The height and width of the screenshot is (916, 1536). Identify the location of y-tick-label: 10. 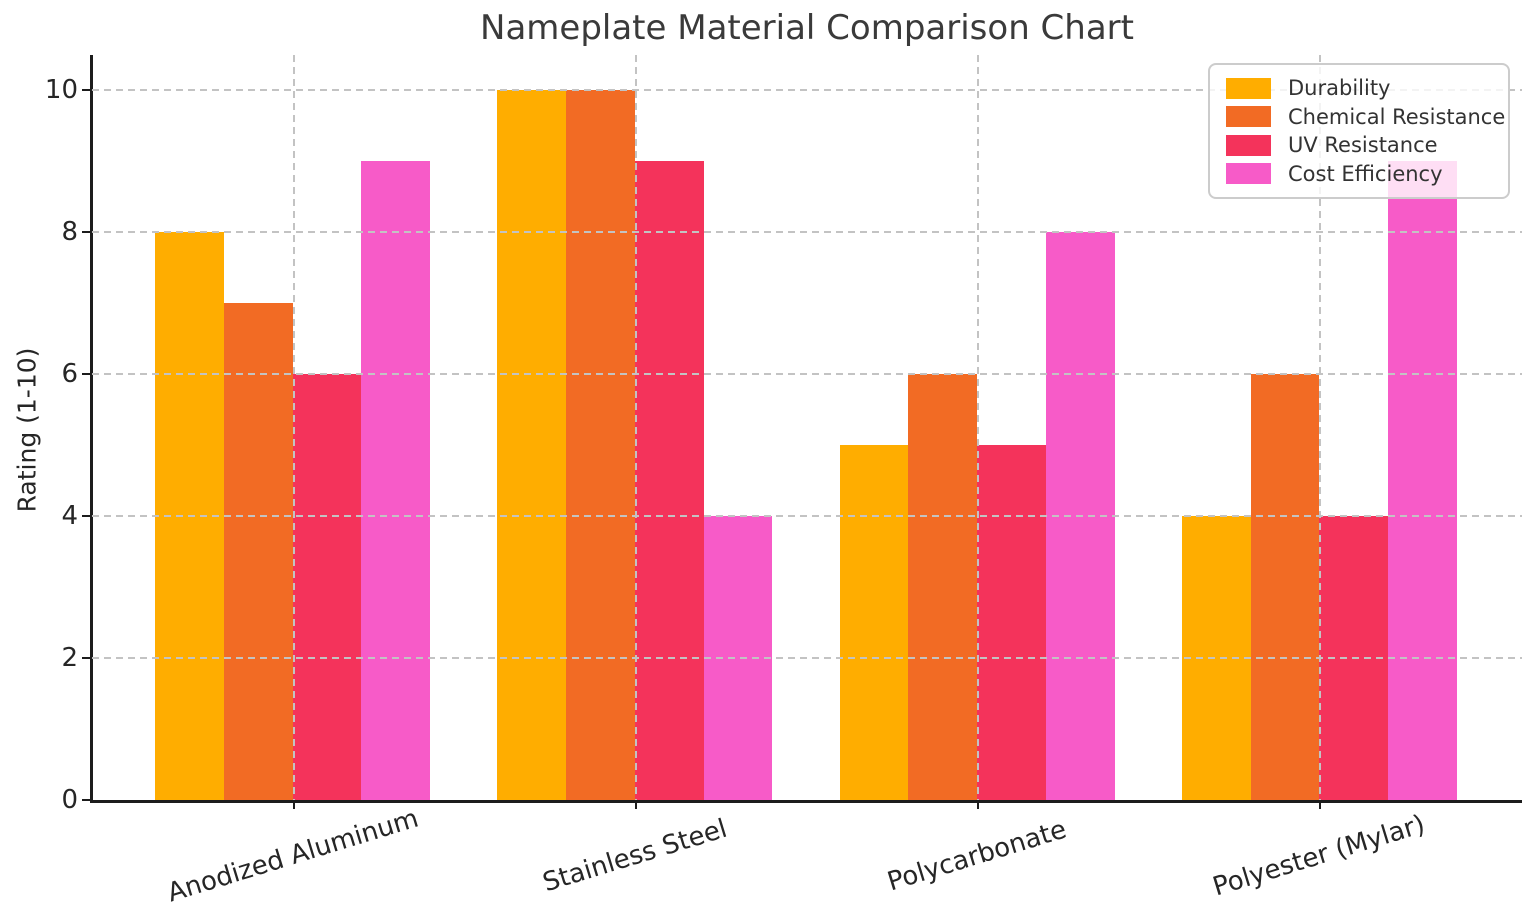
(61, 90).